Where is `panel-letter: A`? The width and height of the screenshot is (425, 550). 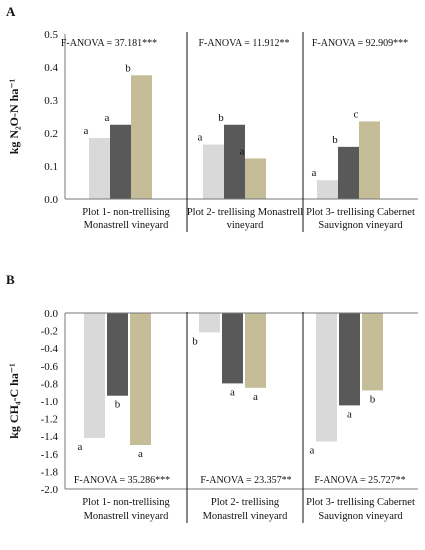
panel-letter: A is located at coordinates (11, 11).